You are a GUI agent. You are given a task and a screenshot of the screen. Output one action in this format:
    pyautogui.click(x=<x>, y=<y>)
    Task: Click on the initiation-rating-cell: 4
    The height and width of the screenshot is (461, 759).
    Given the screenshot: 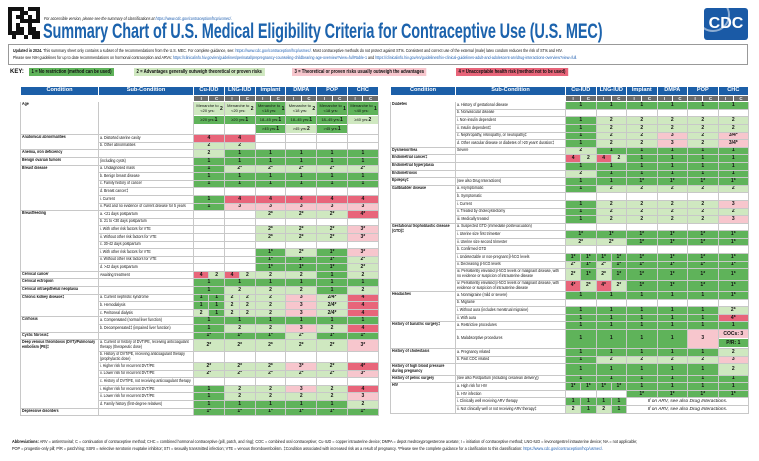 What is the action you would take?
    pyautogui.click(x=573, y=158)
    